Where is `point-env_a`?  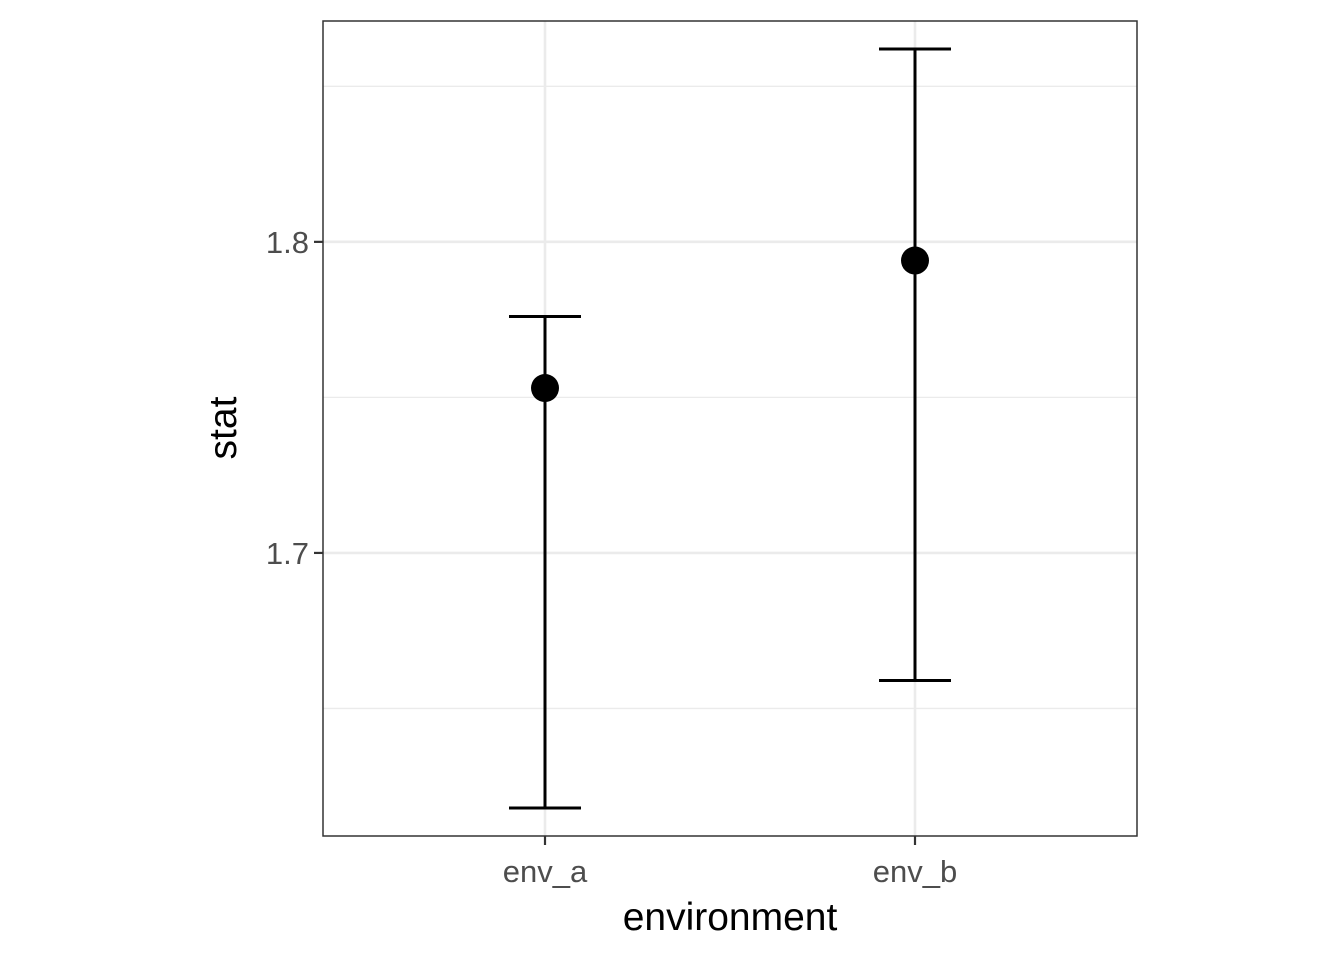
point-env_a is located at coordinates (545, 388).